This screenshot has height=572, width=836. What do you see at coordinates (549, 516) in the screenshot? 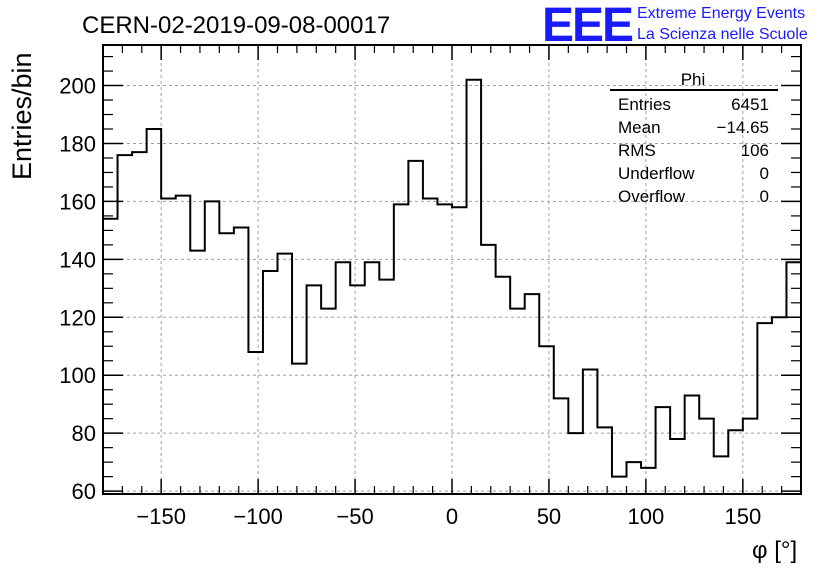
I see `x-tick-label: 50` at bounding box center [549, 516].